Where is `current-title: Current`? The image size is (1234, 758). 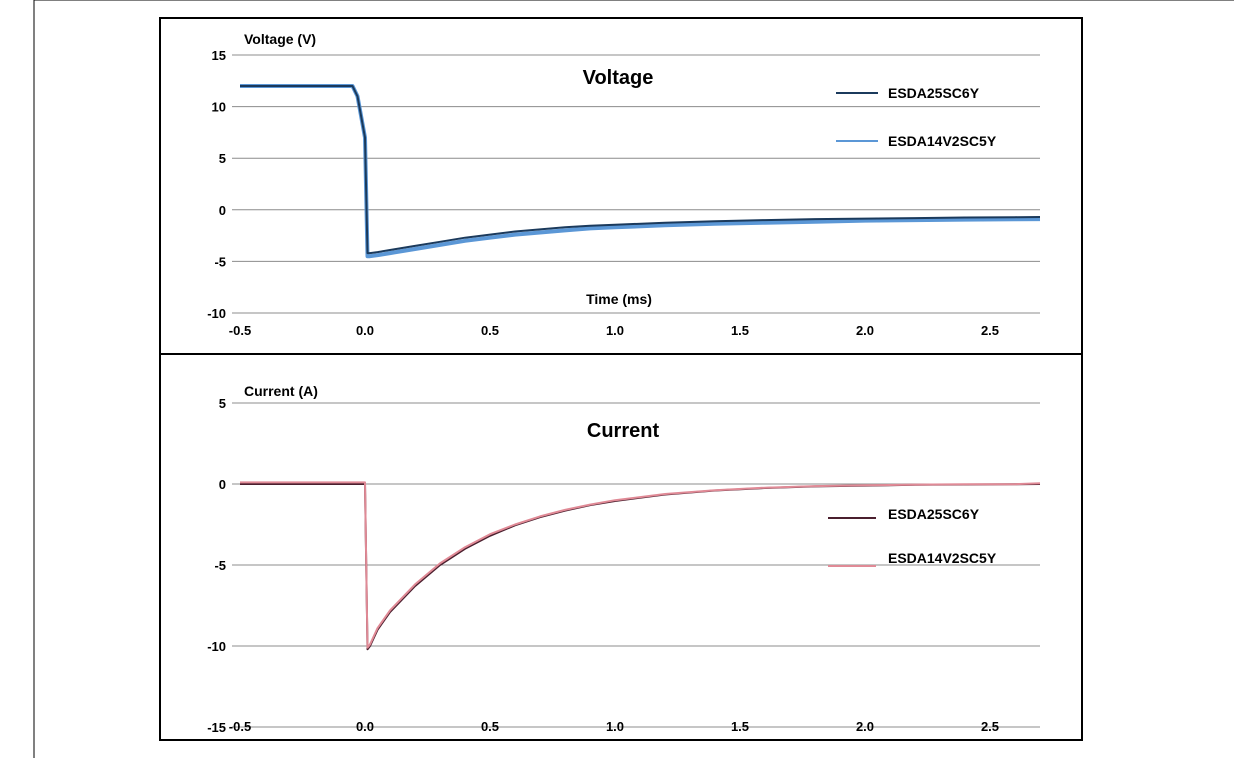 current-title: Current is located at coordinates (623, 431).